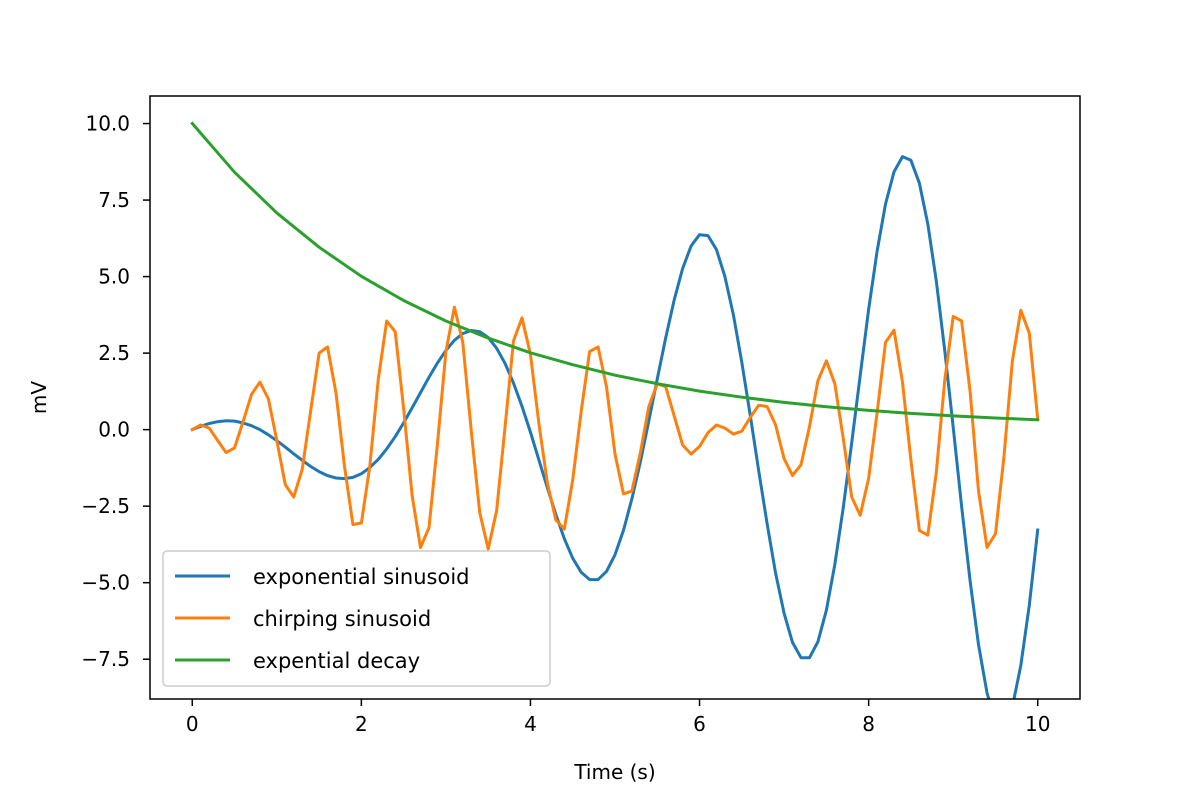 This screenshot has width=1200, height=800. Describe the element at coordinates (105, 659) in the screenshot. I see `y-tick-label: −7.5` at that location.